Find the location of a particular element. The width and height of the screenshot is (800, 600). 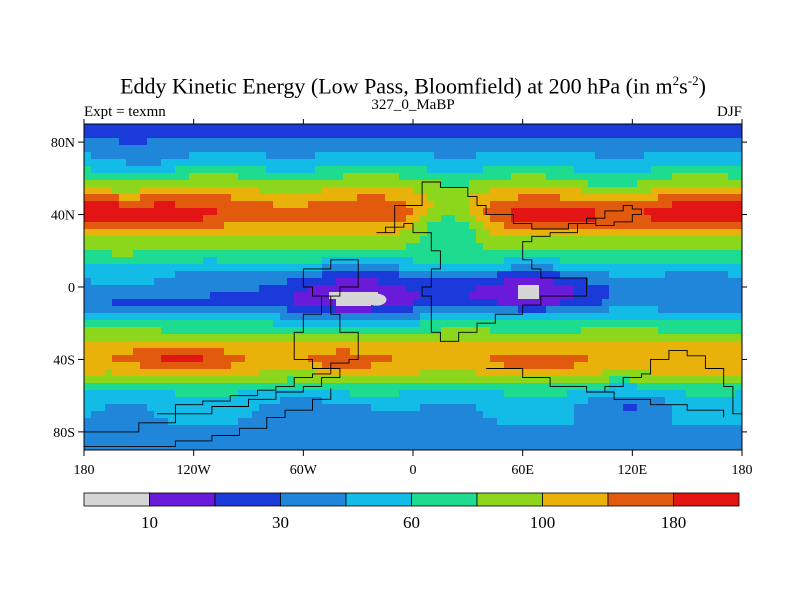

run-label: 327_0_MaBP is located at coordinates (413, 105).